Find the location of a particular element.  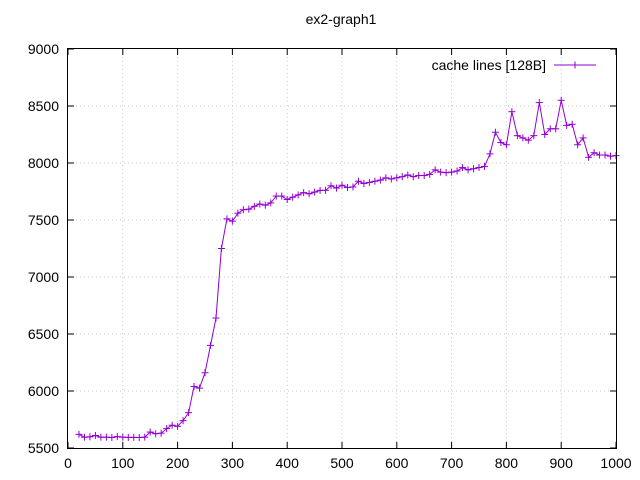

x-tick-label: 200 is located at coordinates (178, 463).